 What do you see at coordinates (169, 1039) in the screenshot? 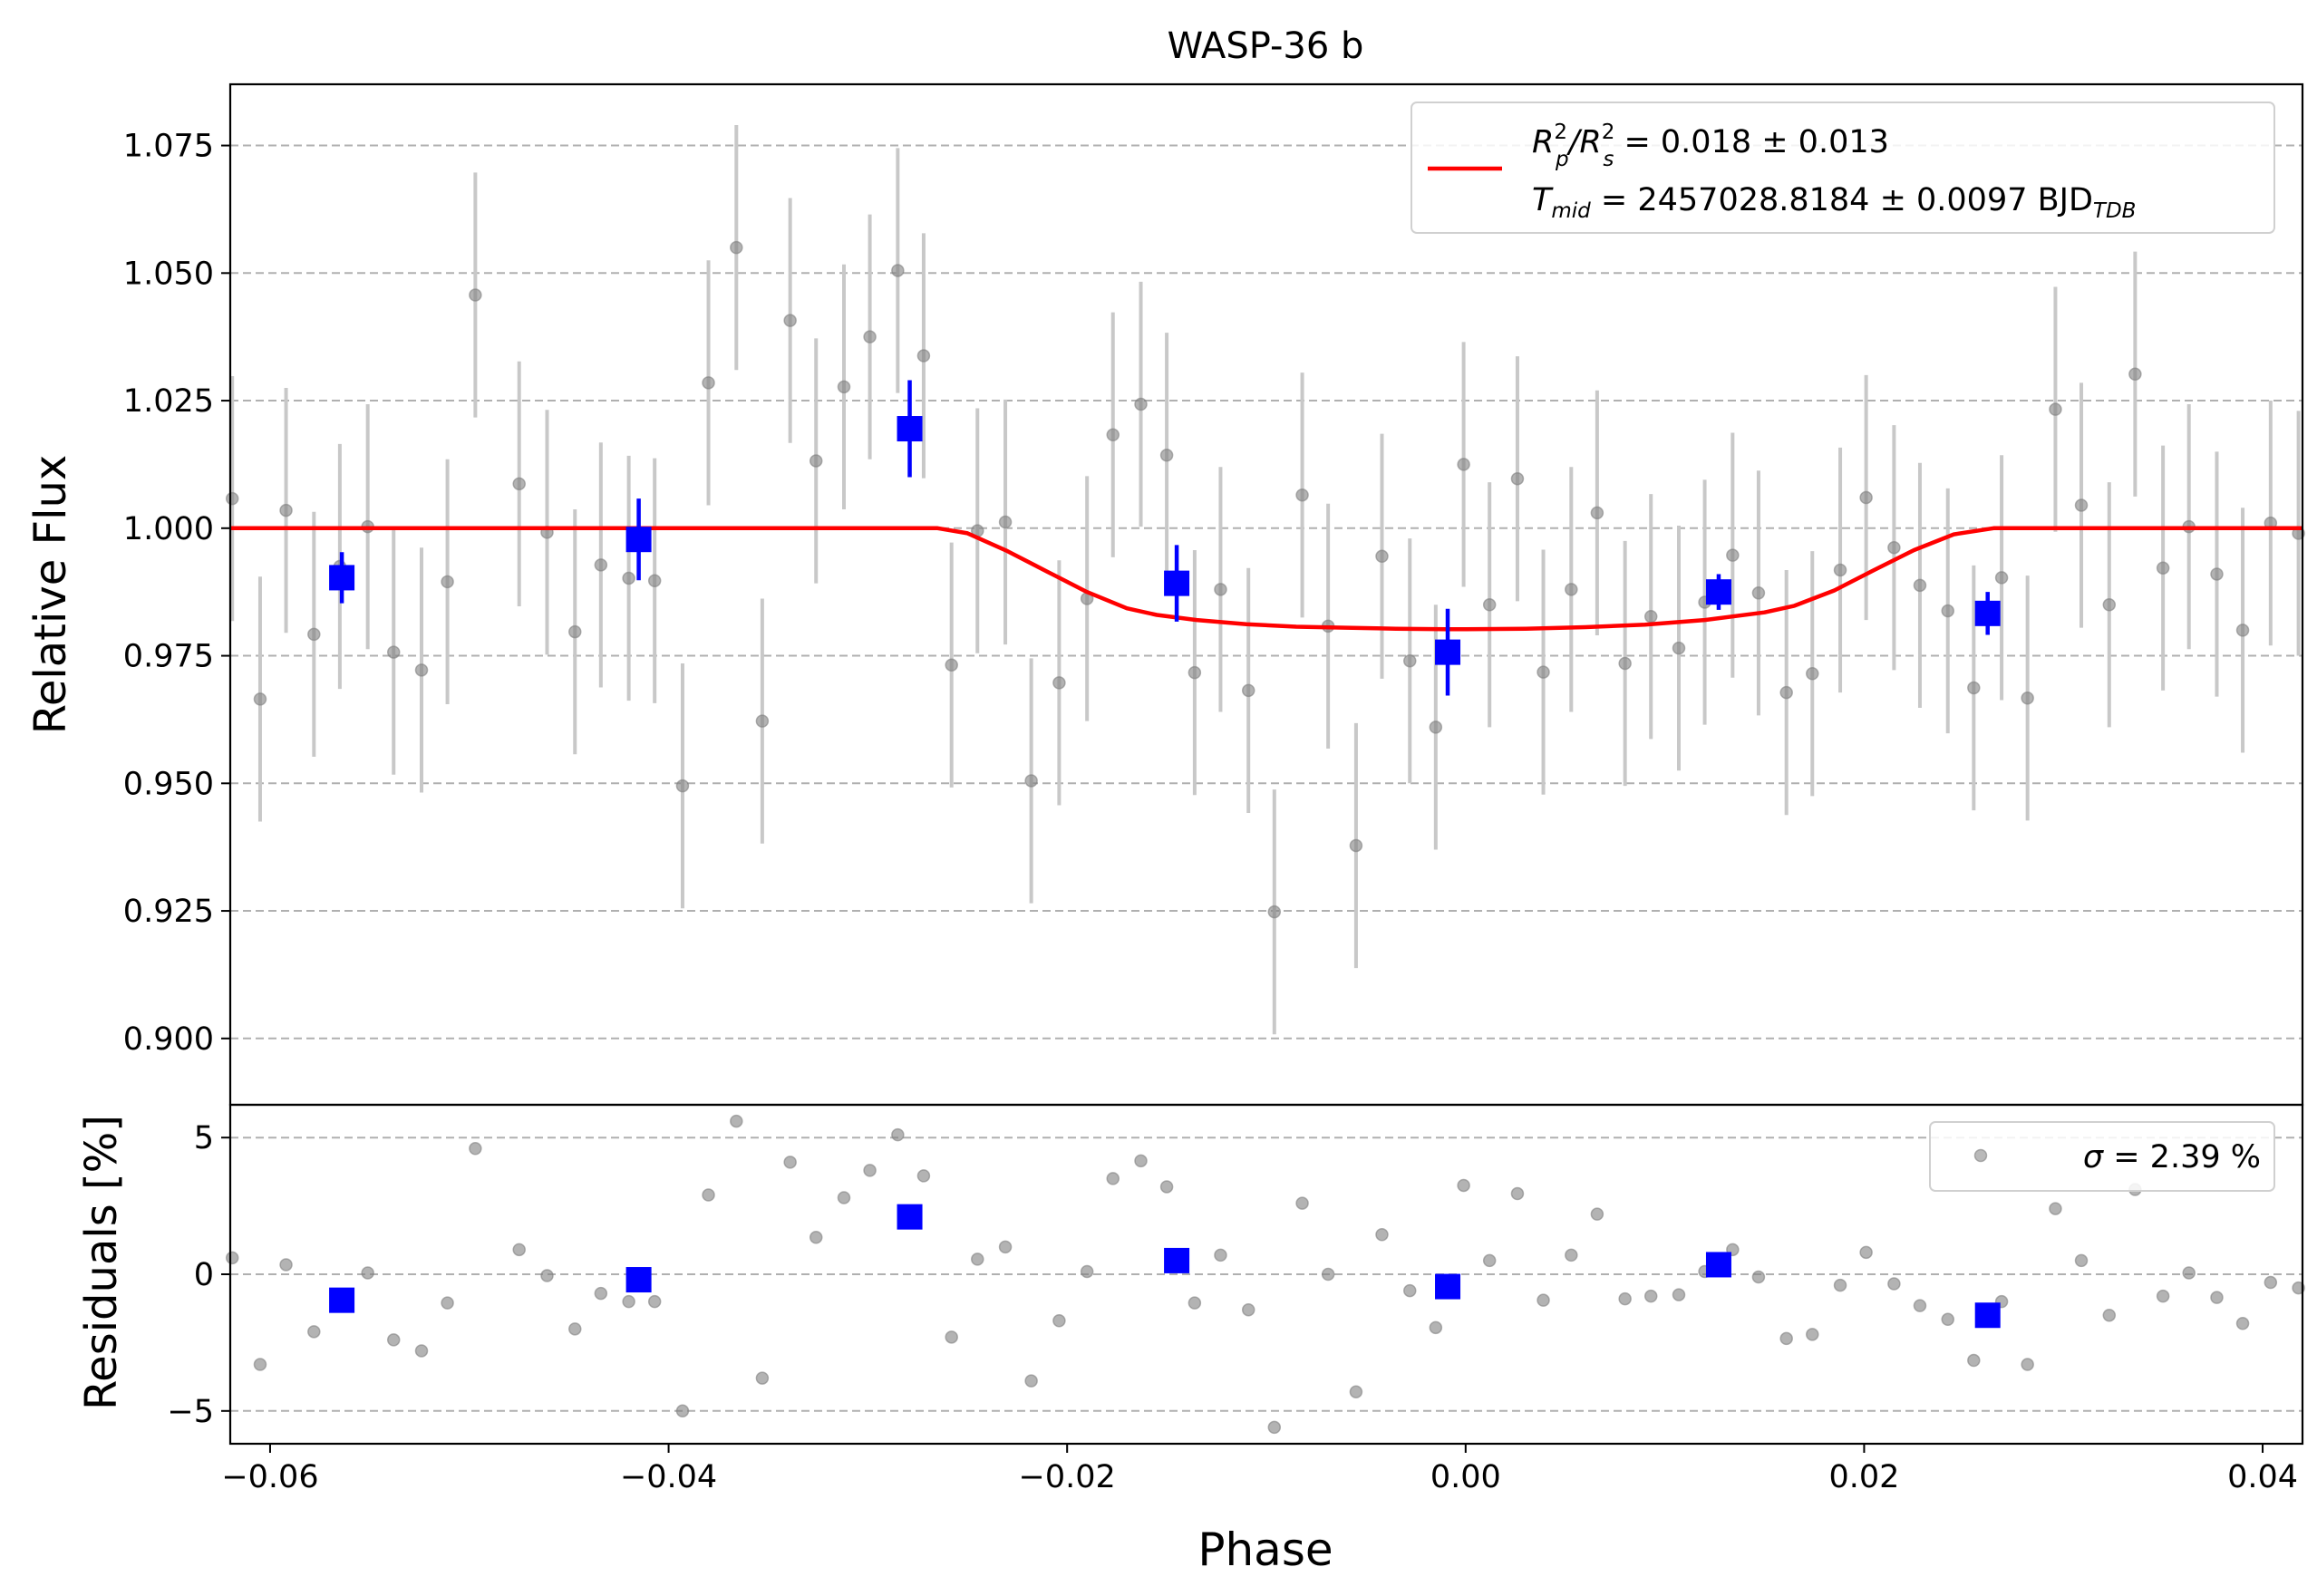
I see `flux-y-tick-label: 0.900` at bounding box center [169, 1039].